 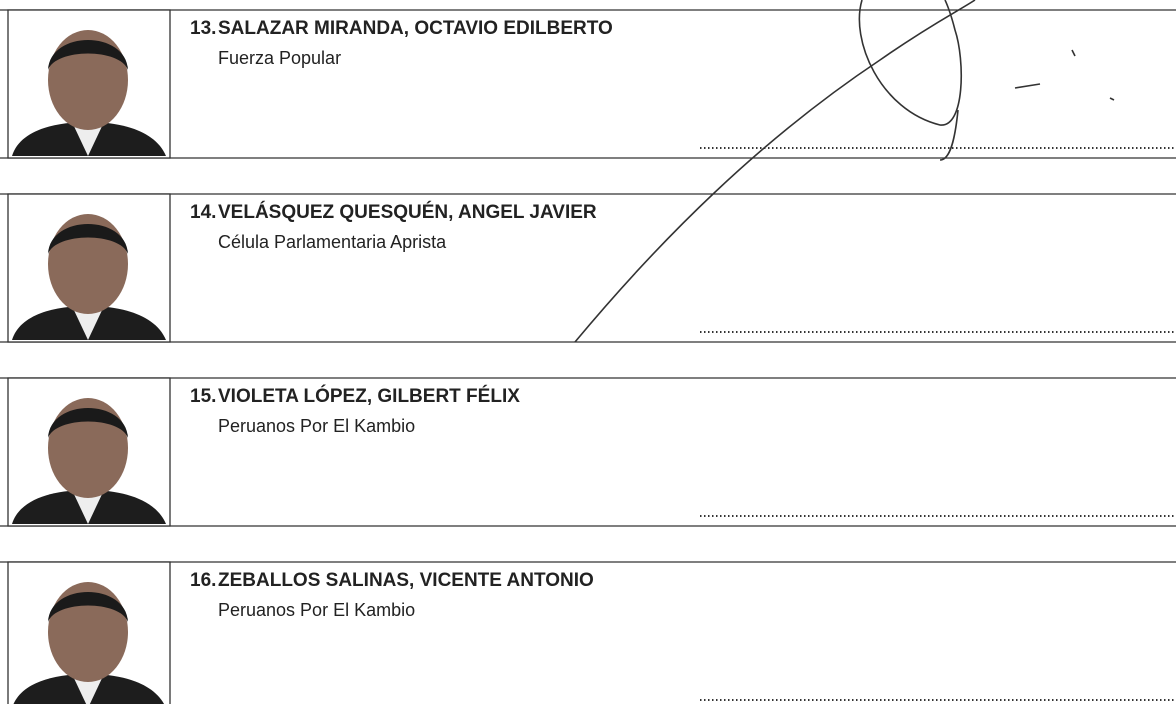 I want to click on entry-number: 15., so click(x=203, y=396).